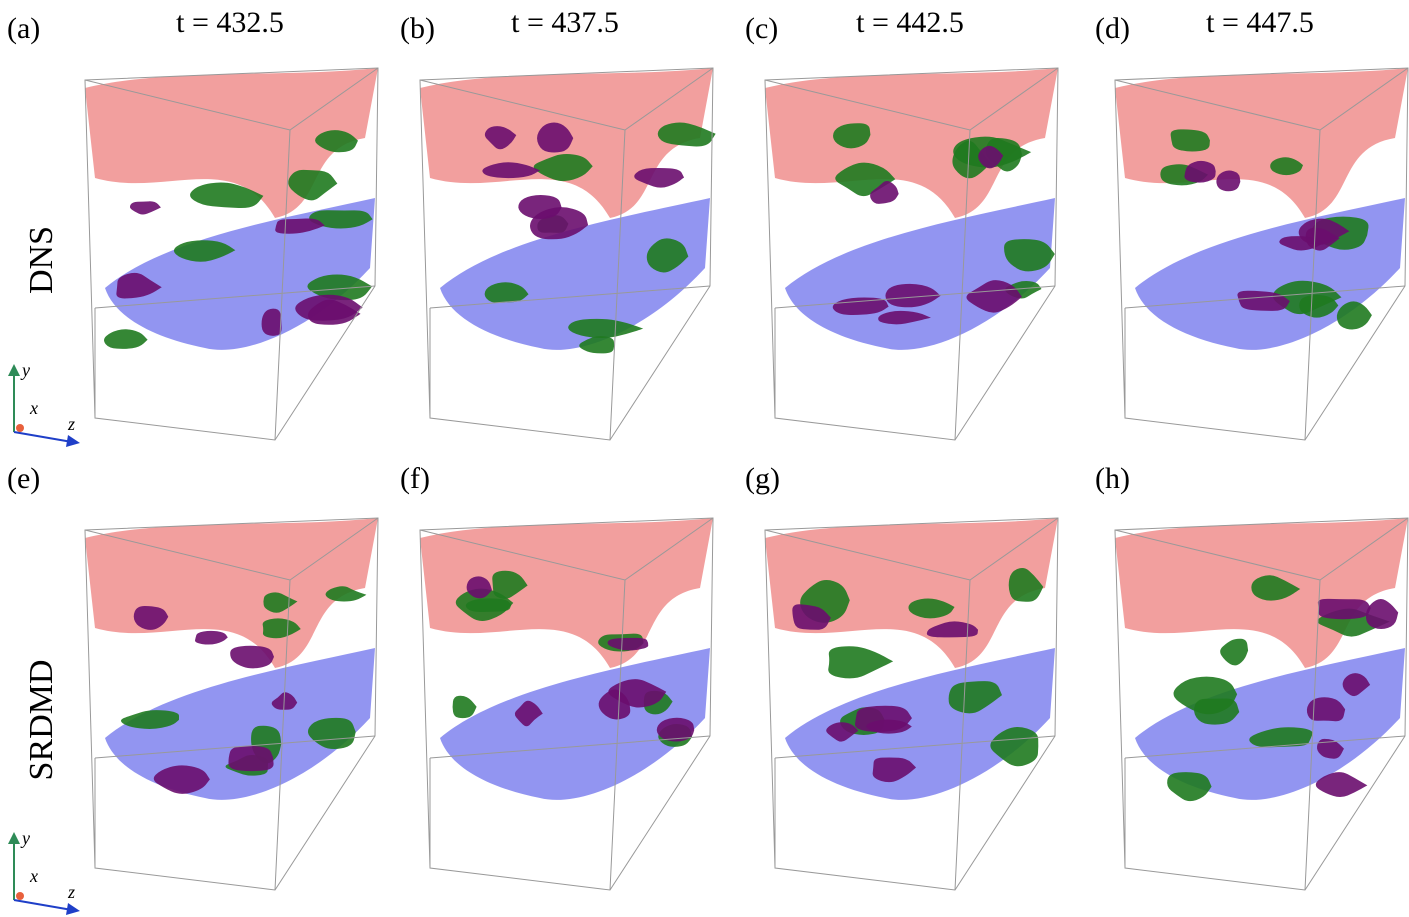 Image resolution: width=1409 pixels, height=917 pixels. Describe the element at coordinates (565, 22) in the screenshot. I see `time-label: t = 437.5` at that location.